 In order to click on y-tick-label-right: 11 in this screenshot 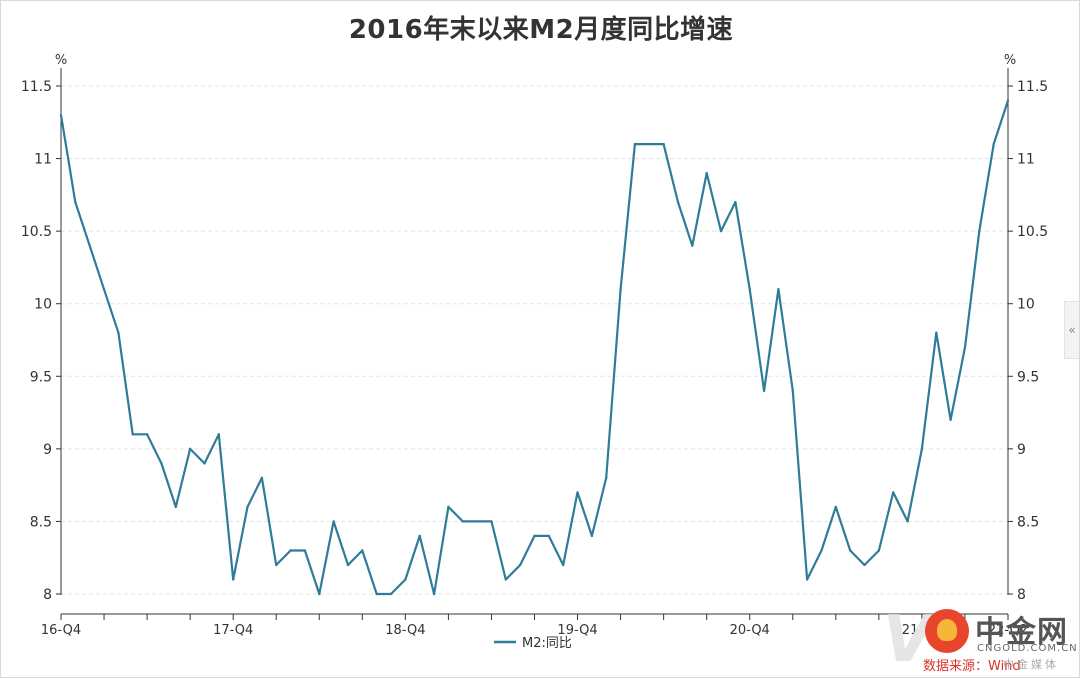, I will do `click(1026, 160)`.